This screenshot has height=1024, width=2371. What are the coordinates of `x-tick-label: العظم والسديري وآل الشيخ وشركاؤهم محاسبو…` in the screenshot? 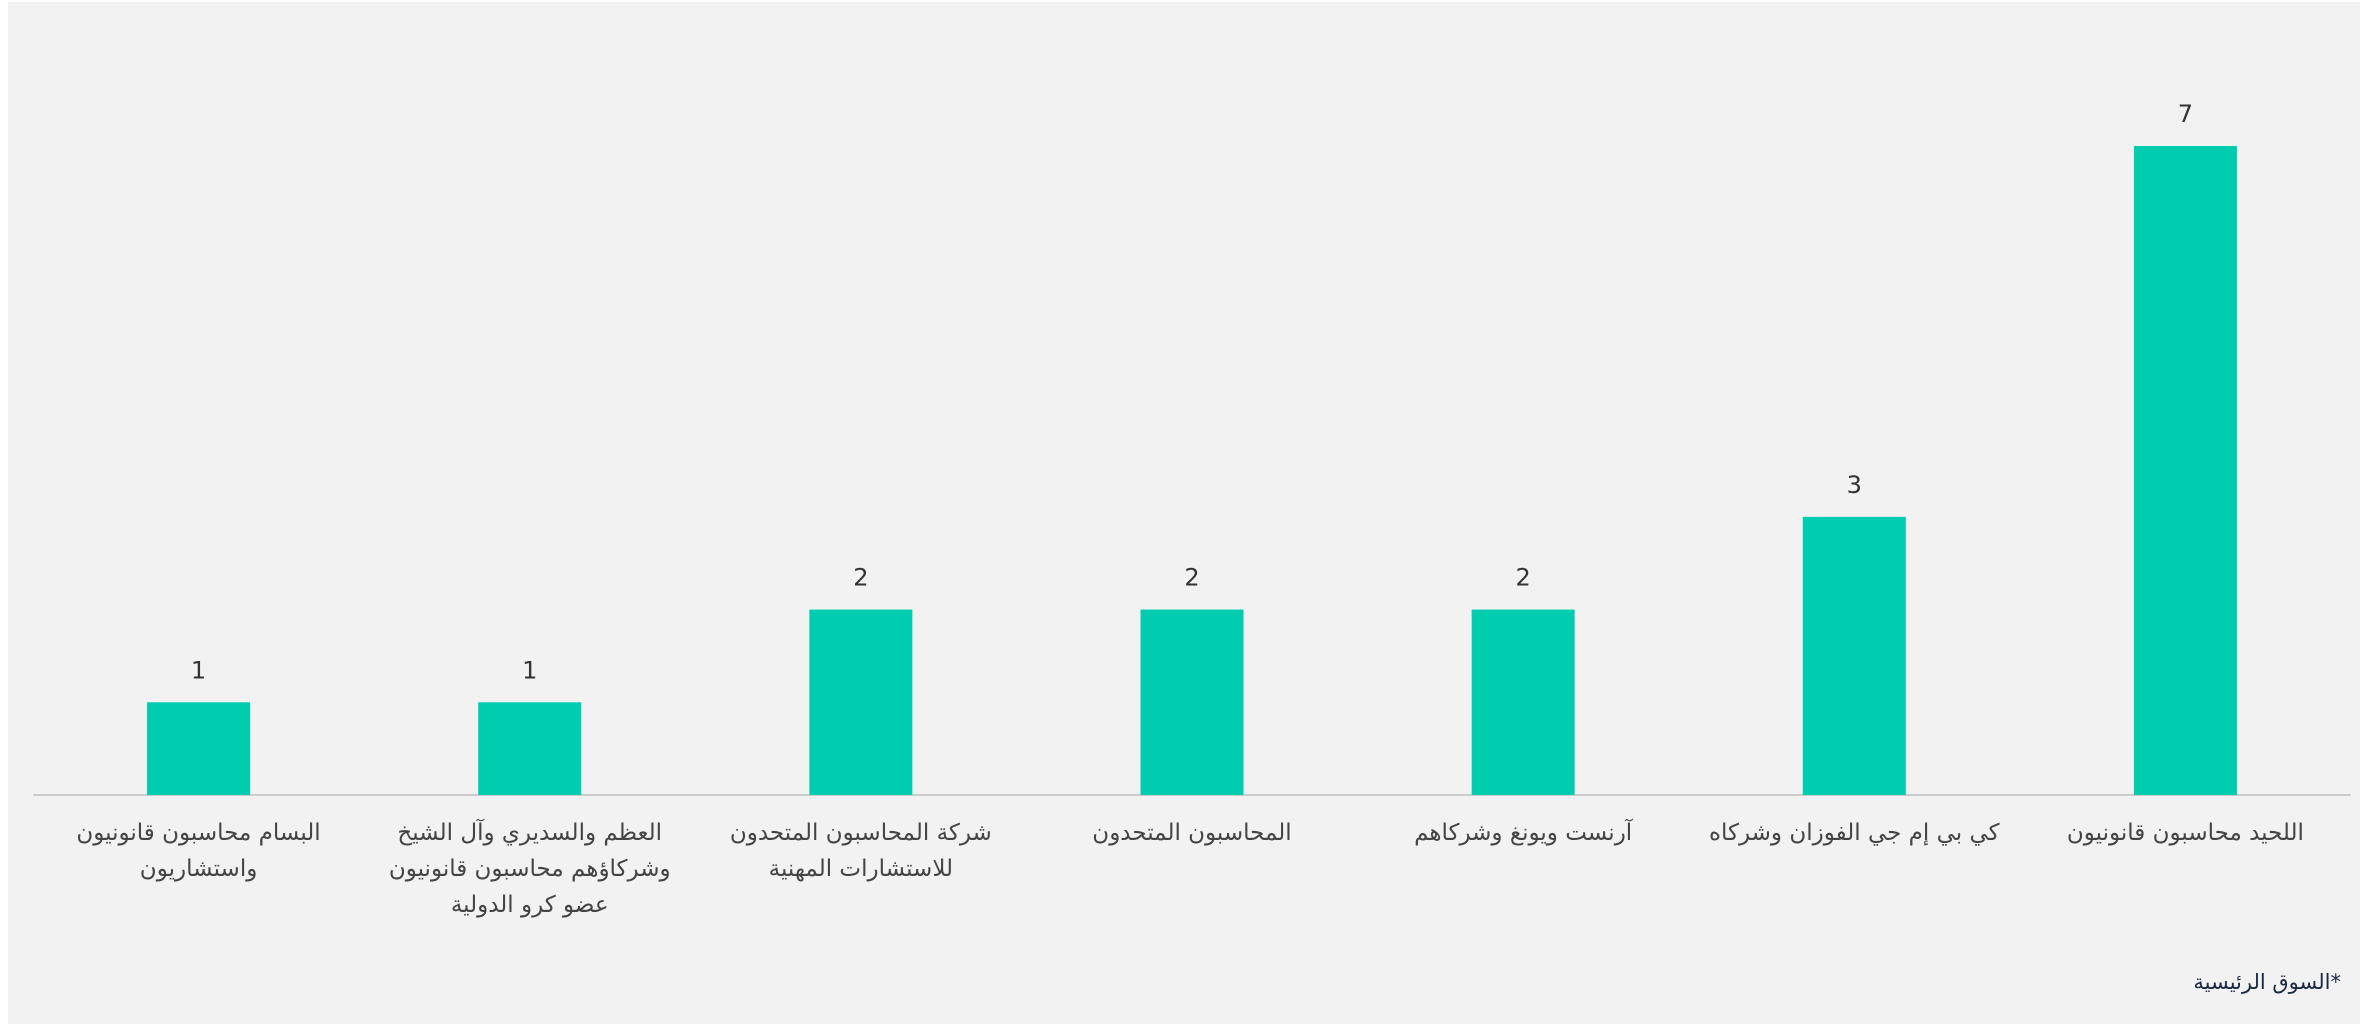 It's located at (529, 869).